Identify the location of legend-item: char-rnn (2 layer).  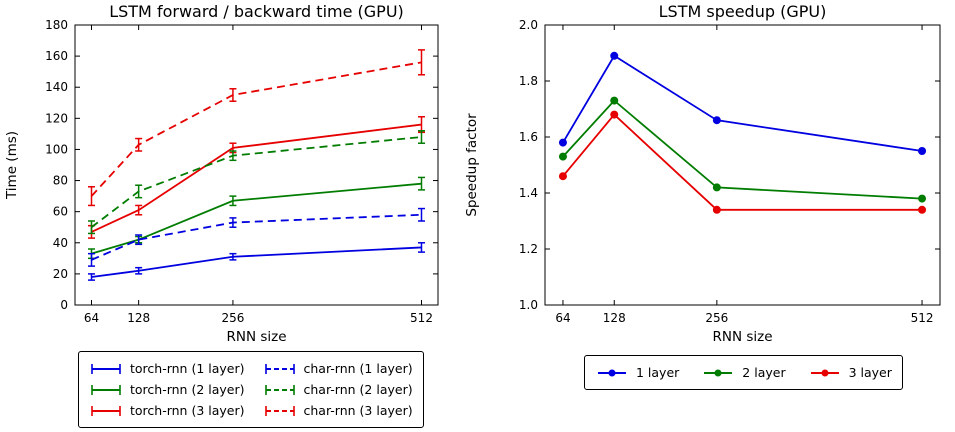
(338, 389).